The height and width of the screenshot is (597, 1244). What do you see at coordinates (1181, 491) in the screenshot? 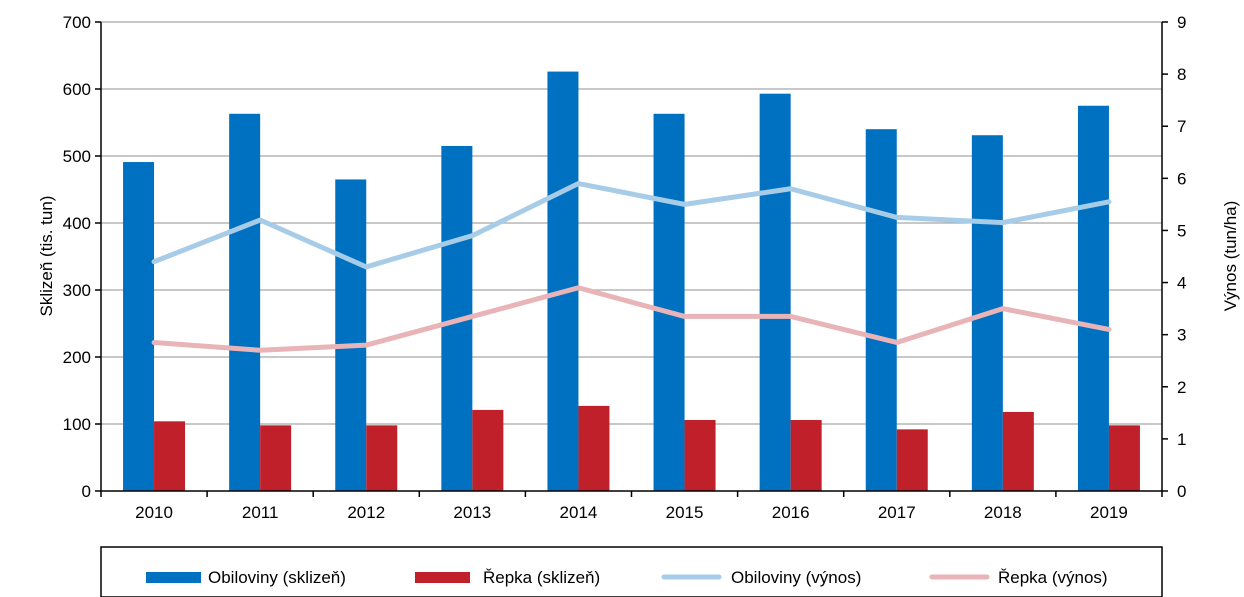
I see `right-tick-label: 0` at bounding box center [1181, 491].